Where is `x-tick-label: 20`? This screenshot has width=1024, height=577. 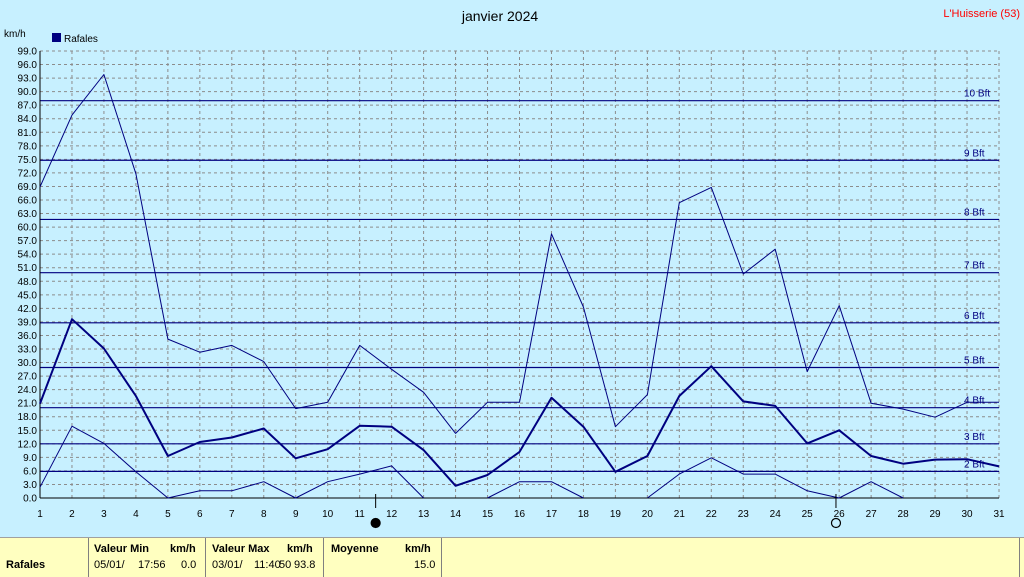
x-tick-label: 20 is located at coordinates (648, 514).